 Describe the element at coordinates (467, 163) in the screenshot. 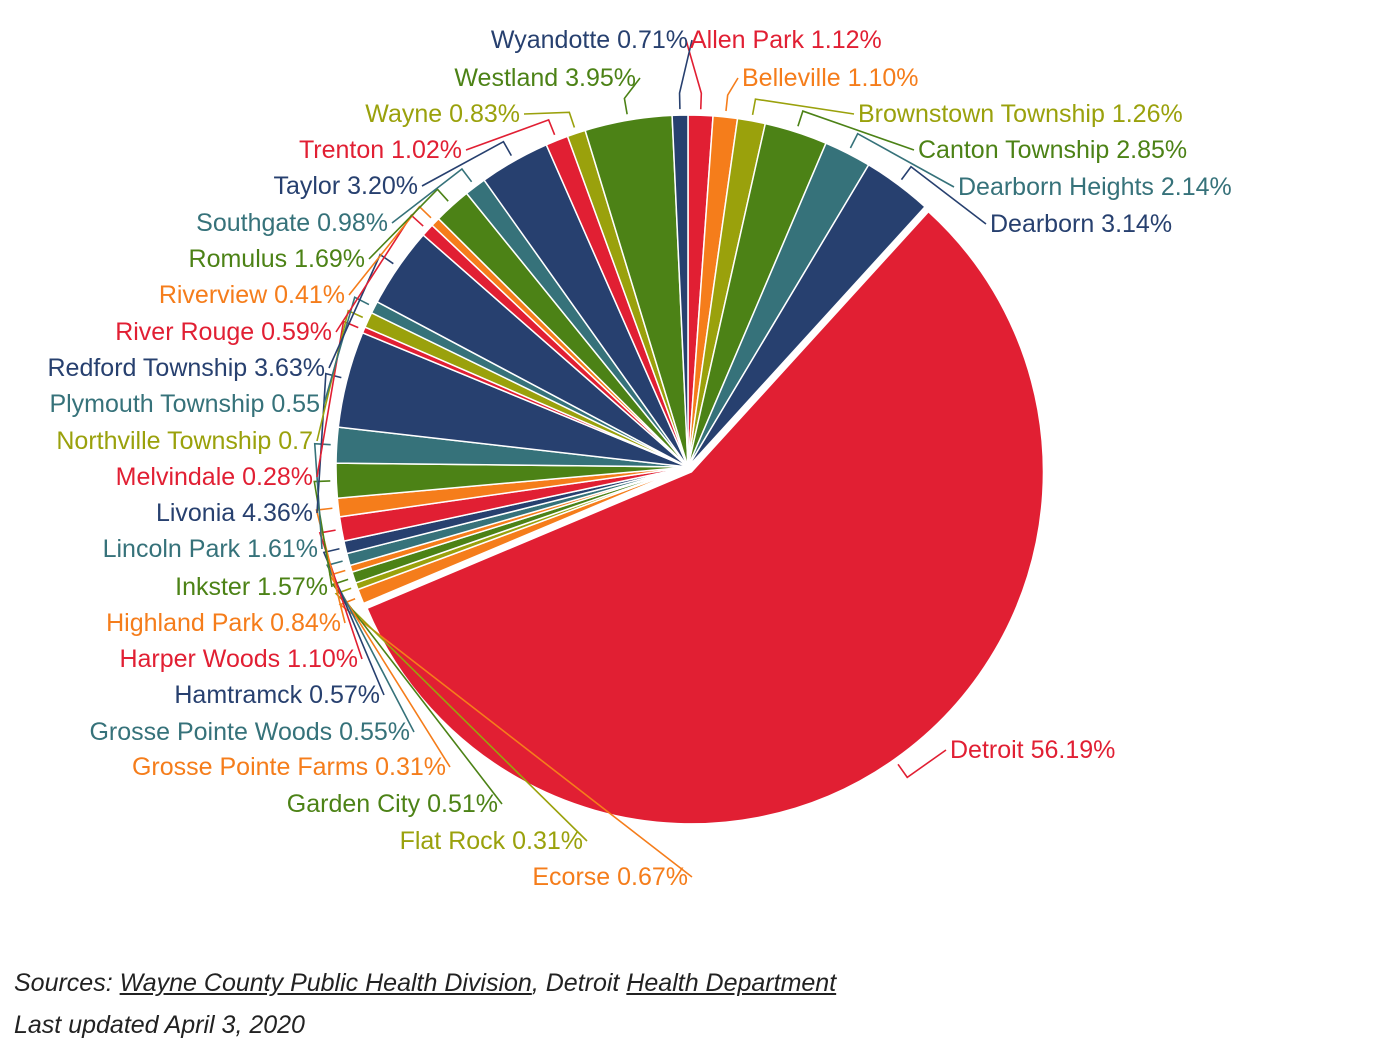

I see `leader-taylor` at that location.